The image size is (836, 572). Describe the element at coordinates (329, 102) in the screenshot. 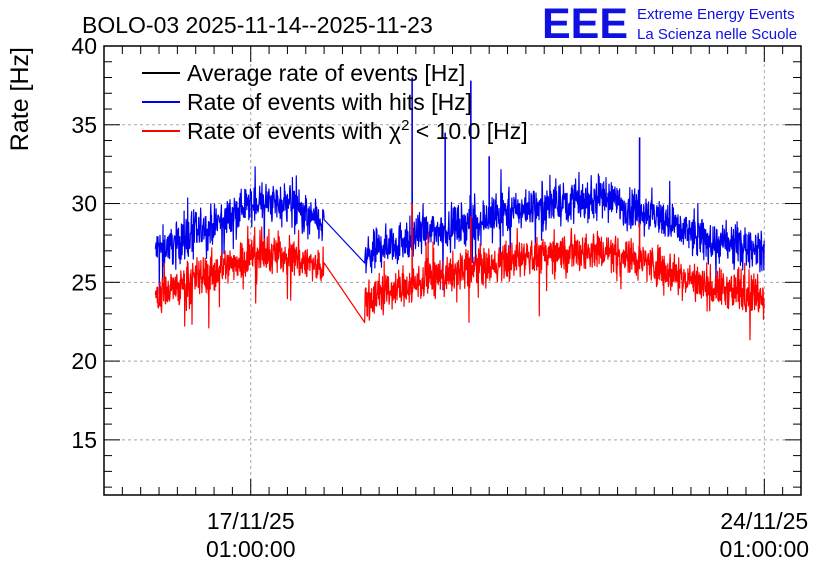

I see `legend-label: Rate of events with hits [Hz]` at that location.